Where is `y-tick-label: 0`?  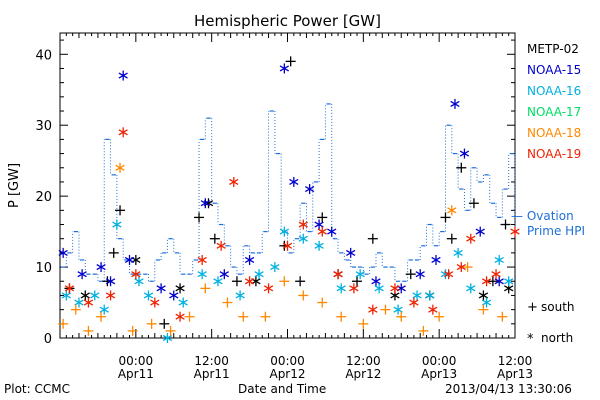 y-tick-label: 0 is located at coordinates (48, 339).